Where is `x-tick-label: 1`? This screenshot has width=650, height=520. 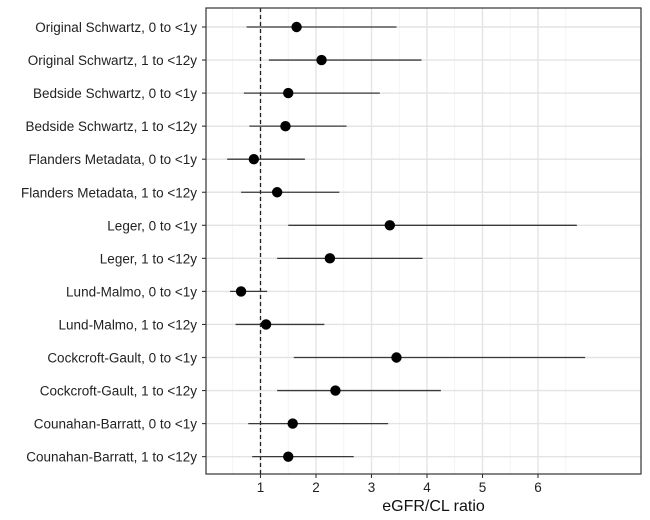
x-tick-label: 1 is located at coordinates (261, 487).